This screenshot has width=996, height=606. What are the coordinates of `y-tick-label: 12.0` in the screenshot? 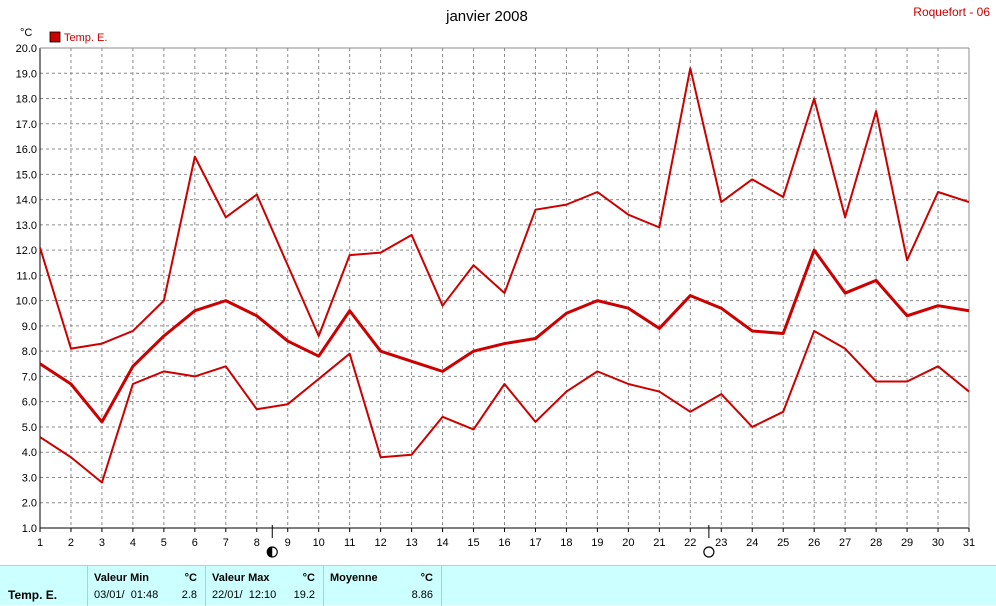 It's located at (26, 251).